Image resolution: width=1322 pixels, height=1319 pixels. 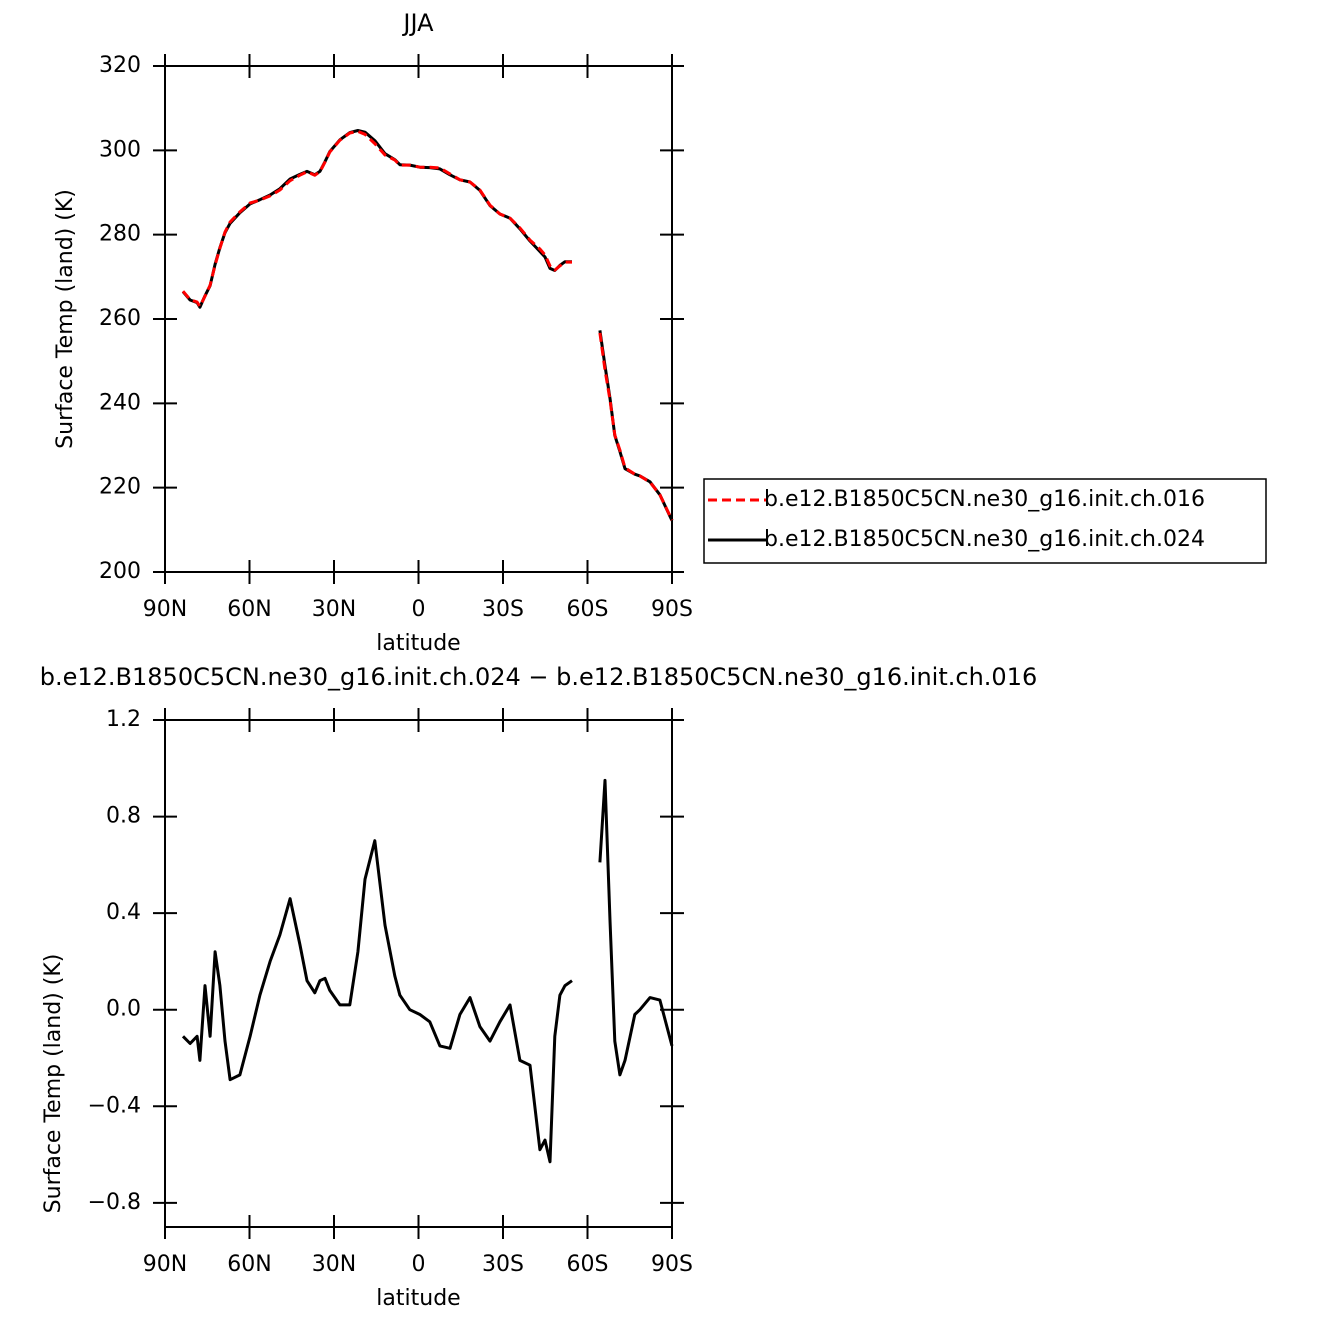 I want to click on y-tick-label: −0.4, so click(x=114, y=1105).